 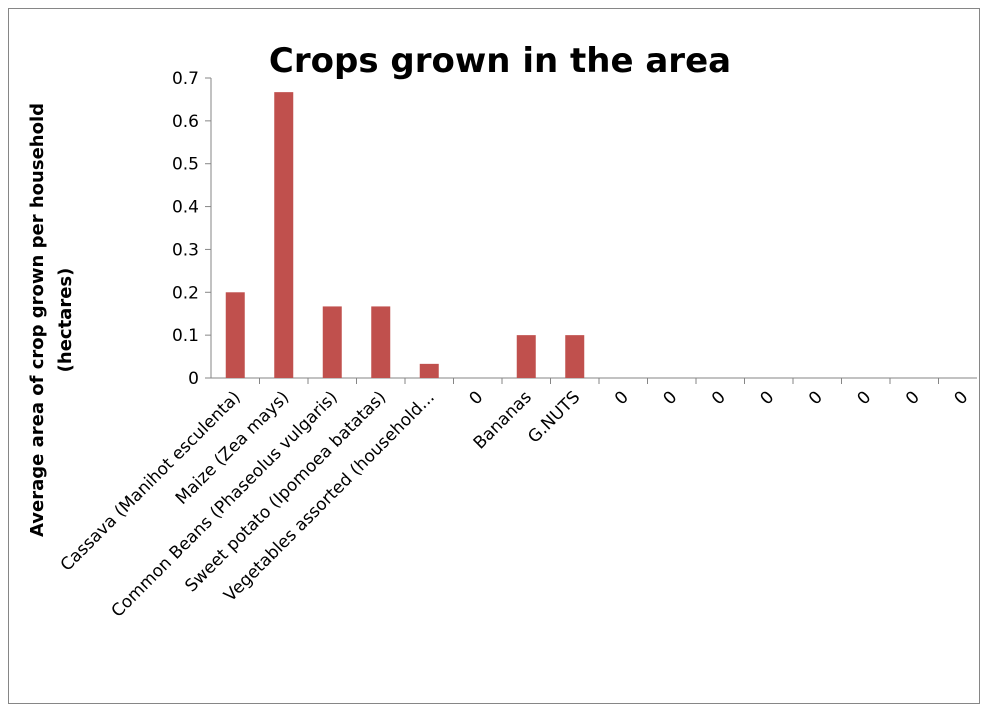 What do you see at coordinates (65, 320) in the screenshot?
I see `y-axis-title-line-2: (hectares)` at bounding box center [65, 320].